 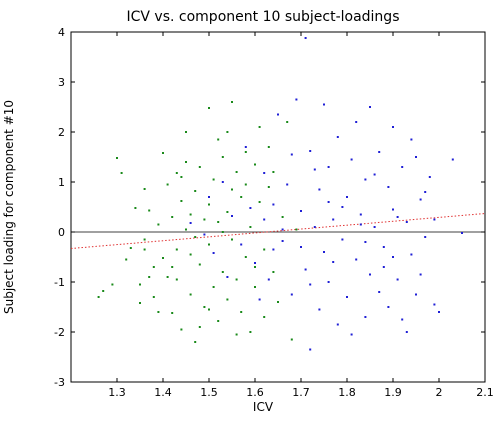 What do you see at coordinates (439, 392) in the screenshot?
I see `x-tick-label: 2` at bounding box center [439, 392].